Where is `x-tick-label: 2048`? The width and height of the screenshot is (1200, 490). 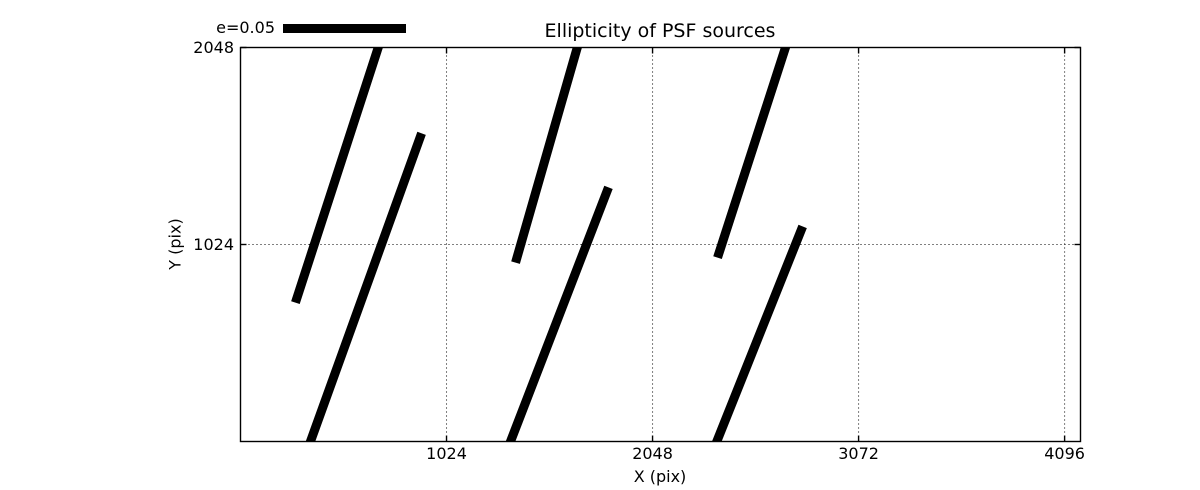 x-tick-label: 2048 is located at coordinates (652, 453).